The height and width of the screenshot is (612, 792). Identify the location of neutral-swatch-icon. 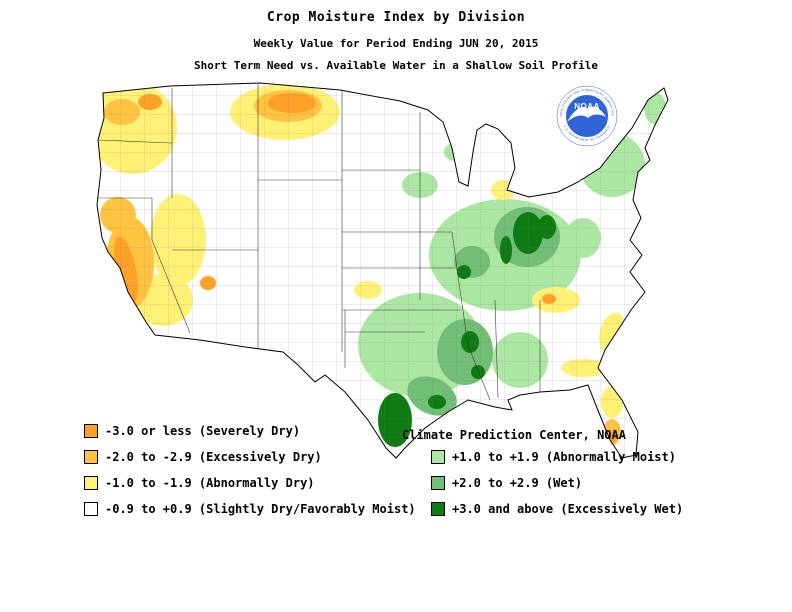
(91, 509).